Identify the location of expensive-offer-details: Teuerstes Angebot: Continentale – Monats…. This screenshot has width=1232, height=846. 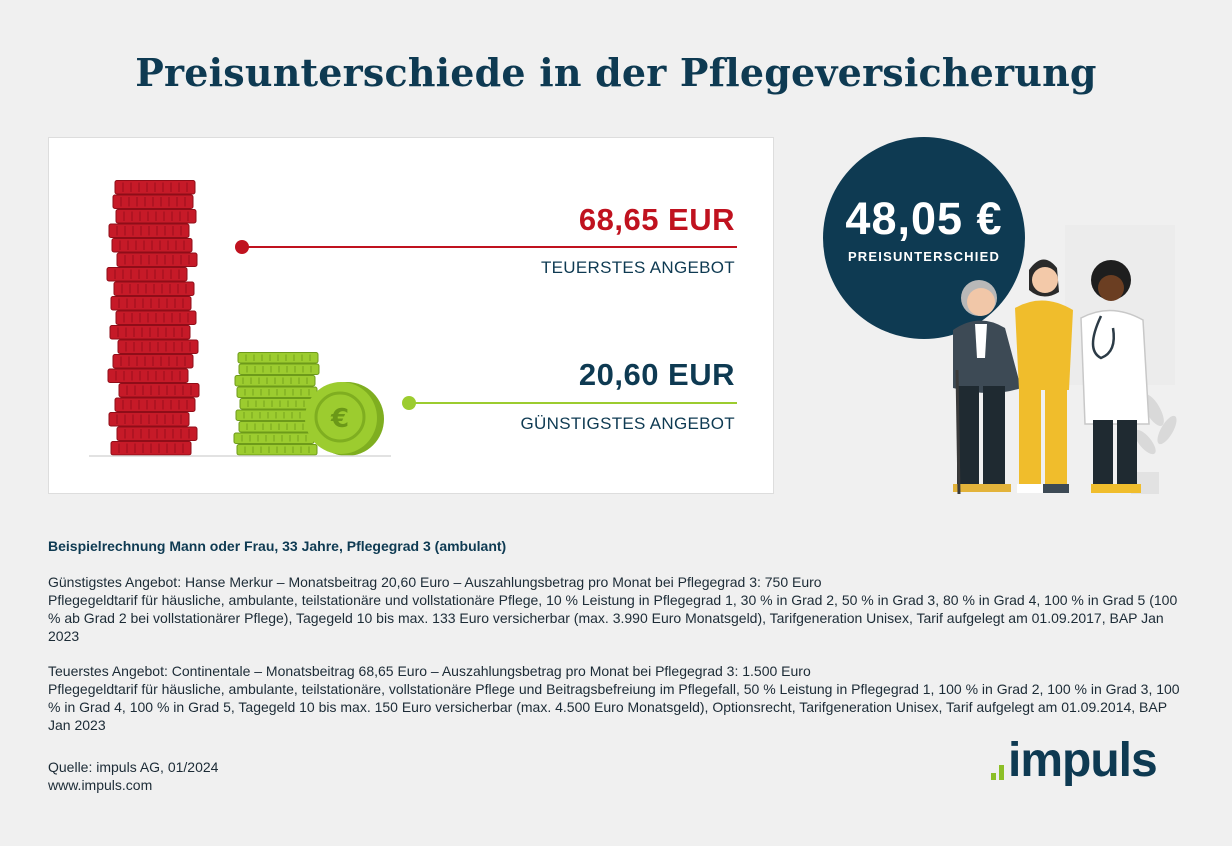
(618, 698).